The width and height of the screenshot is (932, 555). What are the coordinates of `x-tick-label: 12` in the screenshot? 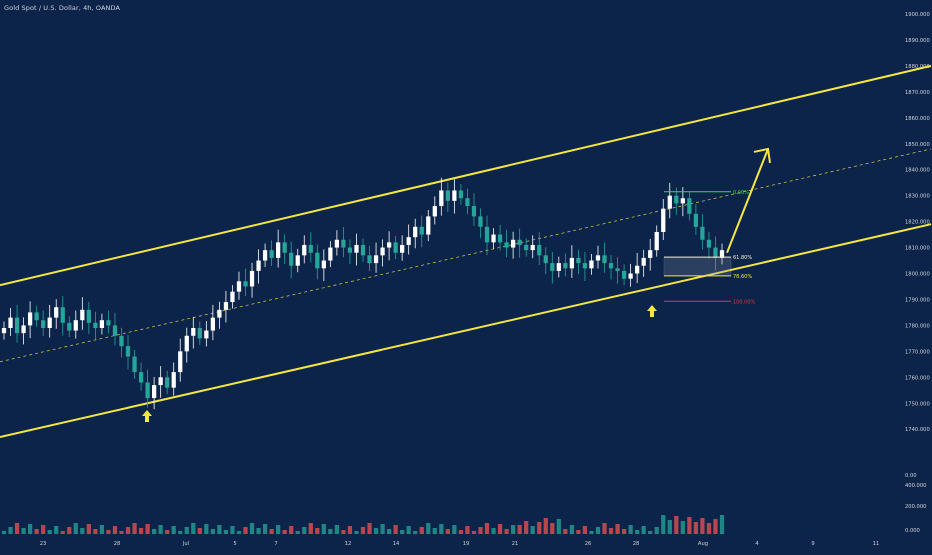 It's located at (348, 544).